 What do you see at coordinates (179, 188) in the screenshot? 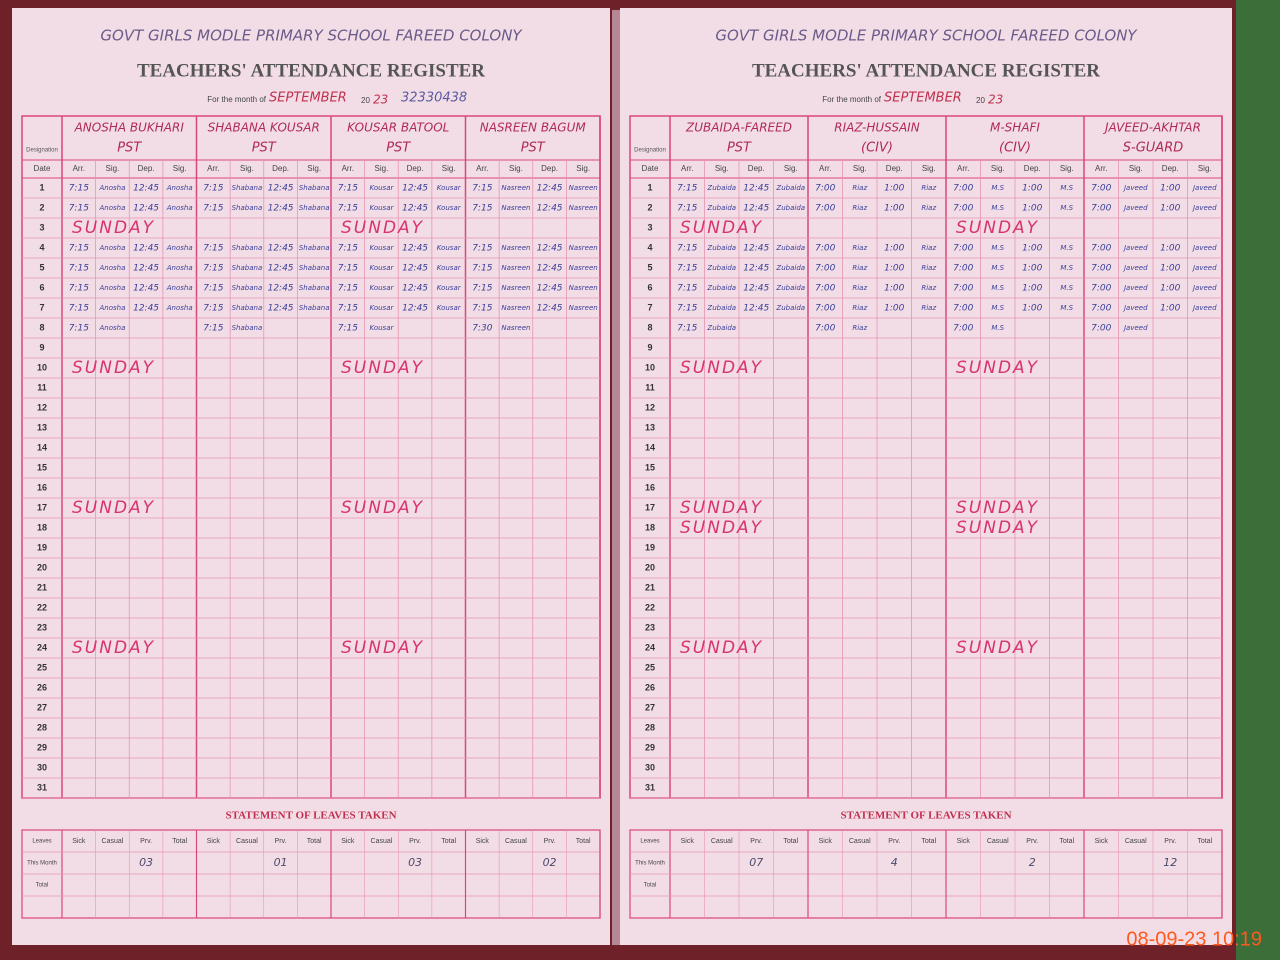
I see `signature: Anosha` at bounding box center [179, 188].